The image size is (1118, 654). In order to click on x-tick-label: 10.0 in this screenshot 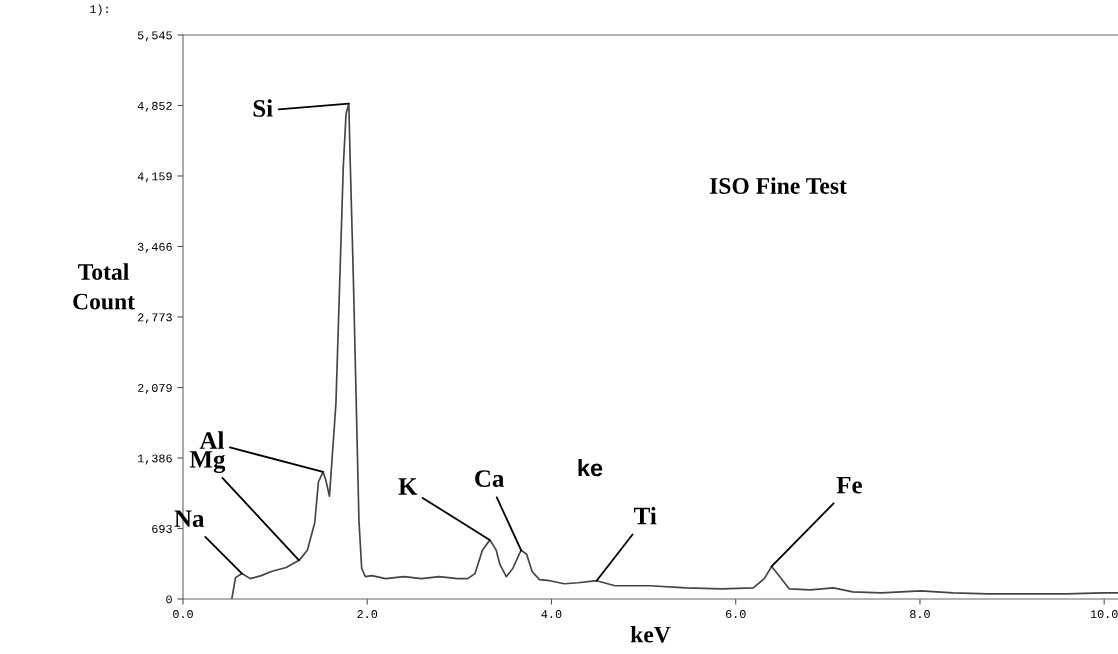, I will do `click(1104, 614)`.